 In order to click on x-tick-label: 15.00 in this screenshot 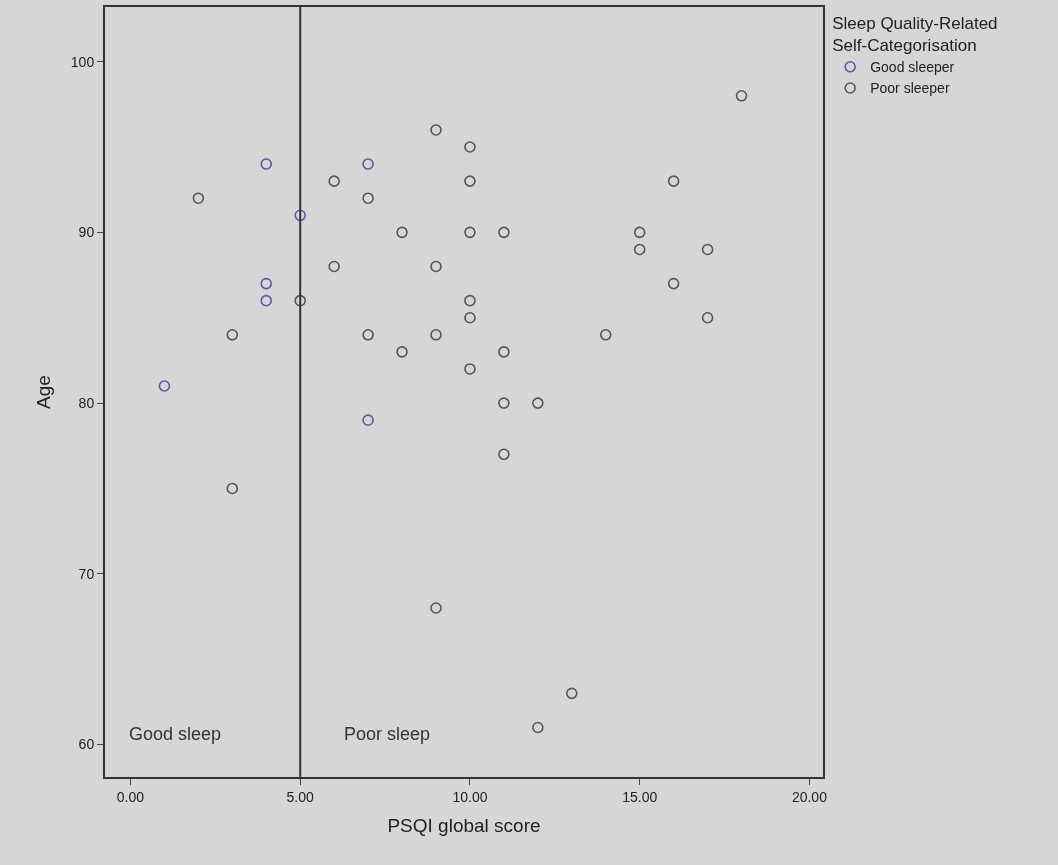, I will do `click(640, 796)`.